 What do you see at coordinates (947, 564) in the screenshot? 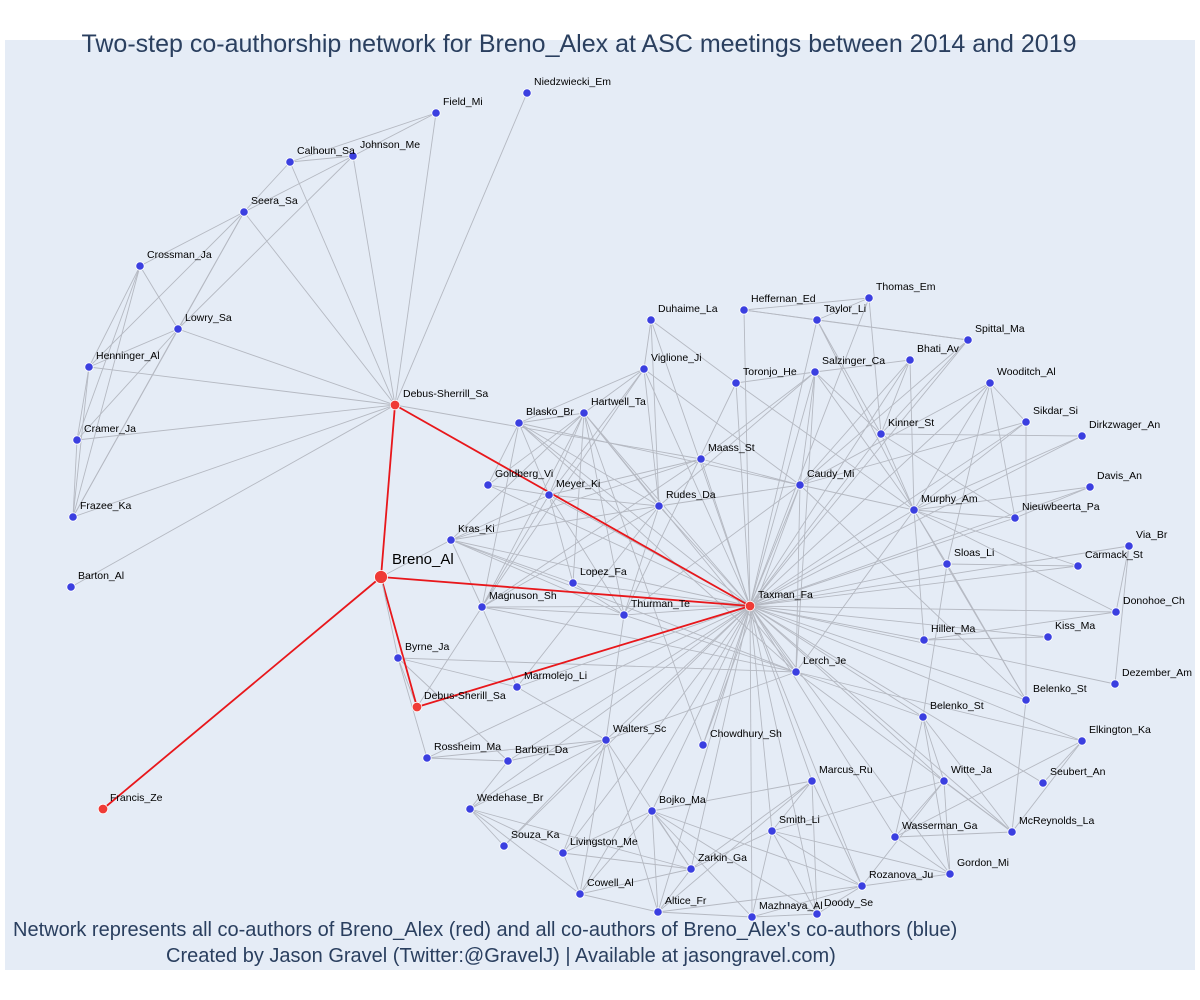
I see `node-Sloas_Li` at bounding box center [947, 564].